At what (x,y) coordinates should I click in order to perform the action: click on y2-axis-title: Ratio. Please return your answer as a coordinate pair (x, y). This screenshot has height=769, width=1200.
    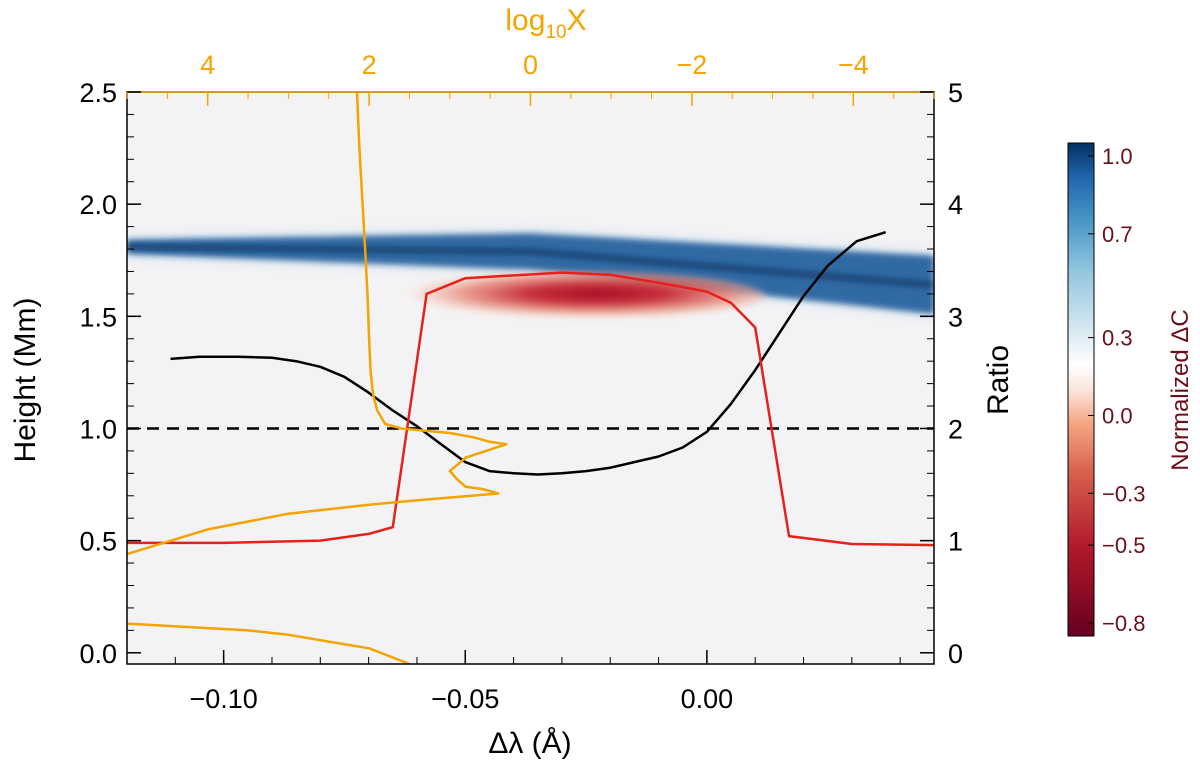
    Looking at the image, I should click on (998, 380).